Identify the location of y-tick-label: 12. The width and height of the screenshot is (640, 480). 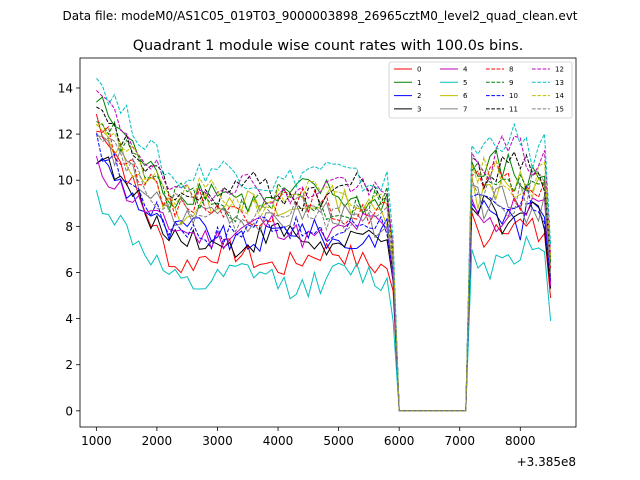
(65, 135).